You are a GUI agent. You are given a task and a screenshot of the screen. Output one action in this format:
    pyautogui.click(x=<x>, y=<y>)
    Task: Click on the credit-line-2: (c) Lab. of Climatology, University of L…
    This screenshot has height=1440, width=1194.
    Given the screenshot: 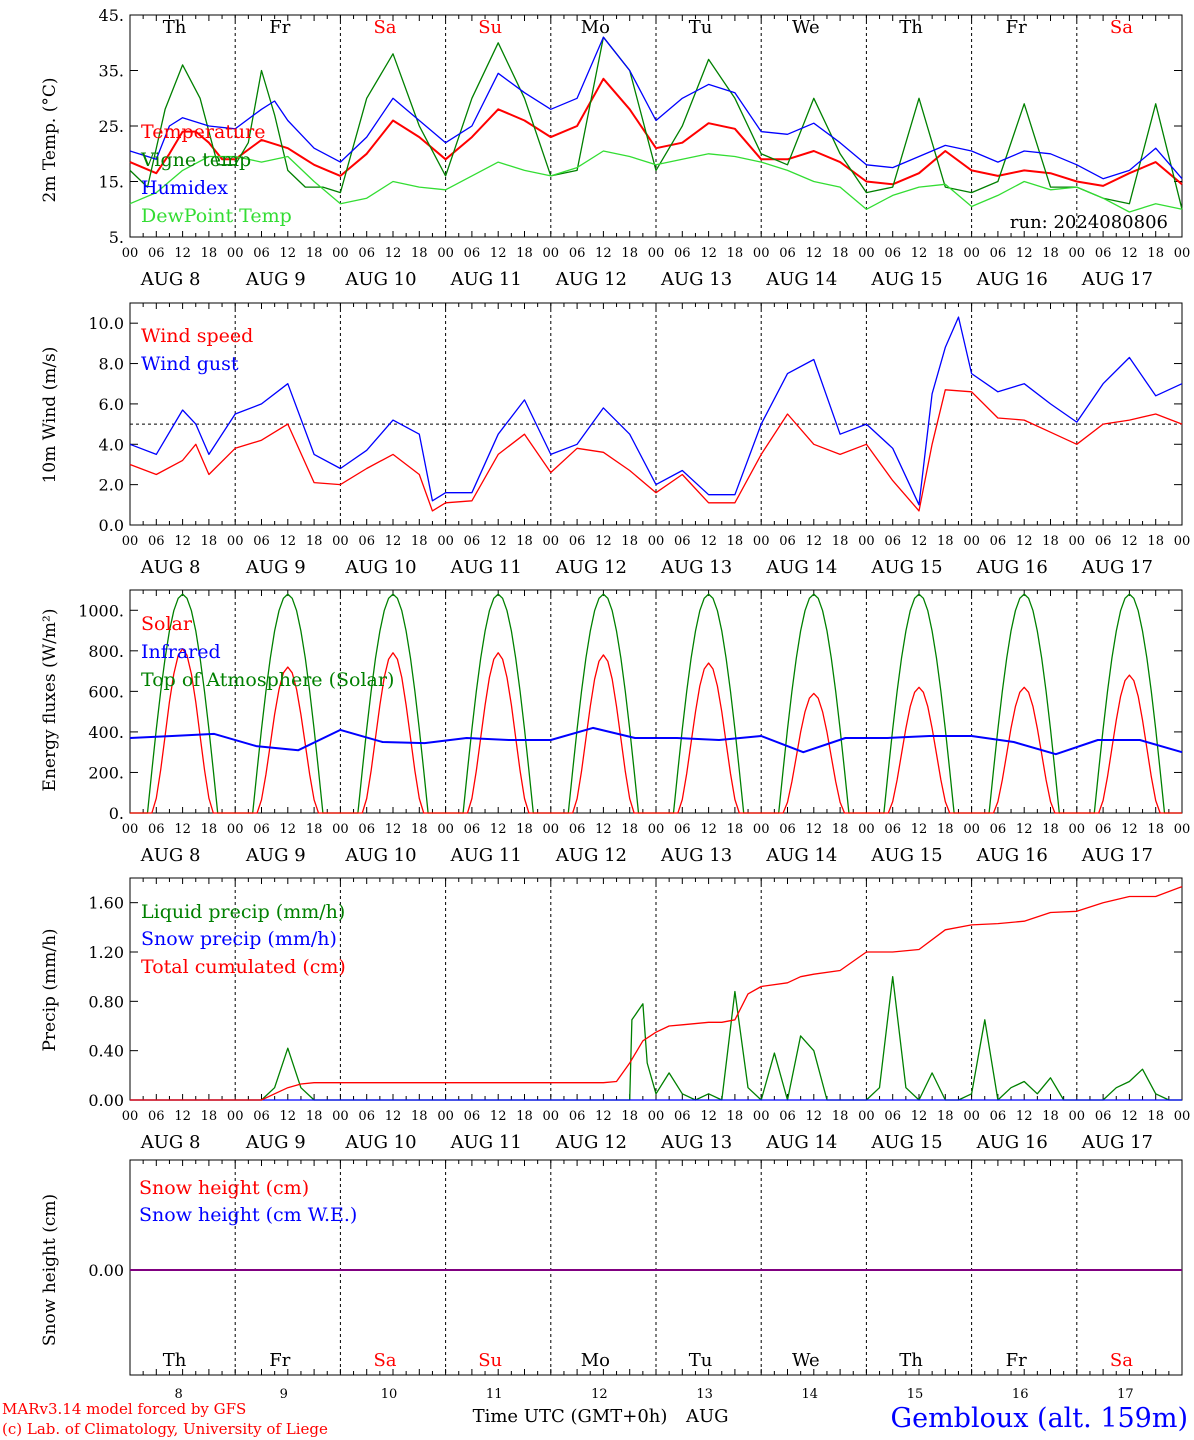 What is the action you would take?
    pyautogui.click(x=165, y=1429)
    